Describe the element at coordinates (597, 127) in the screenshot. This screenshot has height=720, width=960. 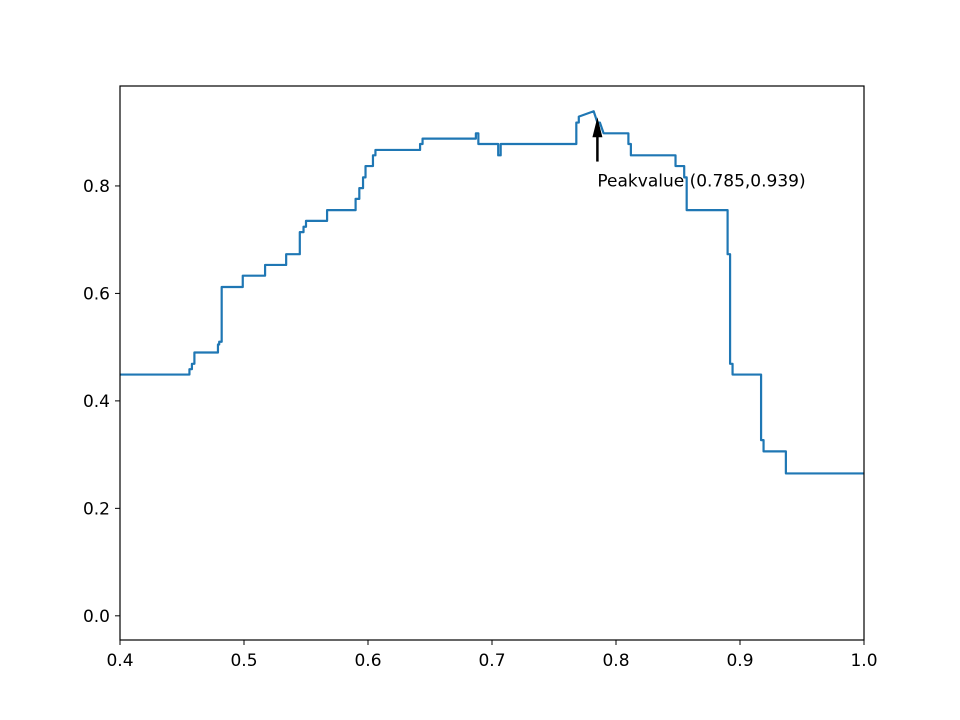
I see `annotation-arrow-head` at that location.